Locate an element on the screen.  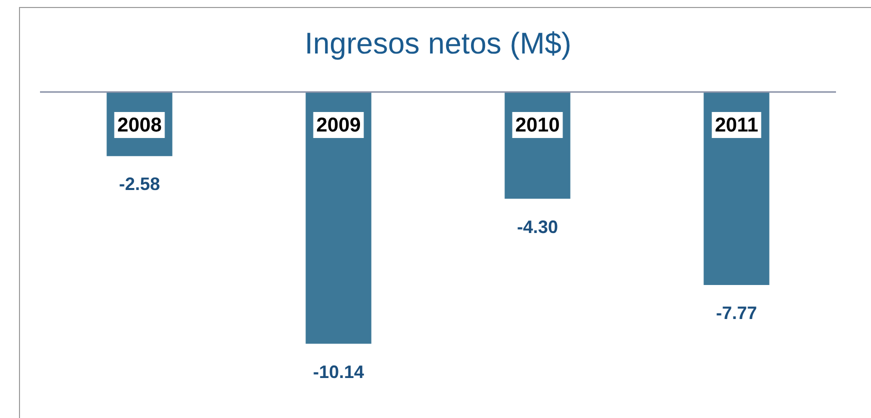
x-tick-label: 2009 is located at coordinates (338, 125).